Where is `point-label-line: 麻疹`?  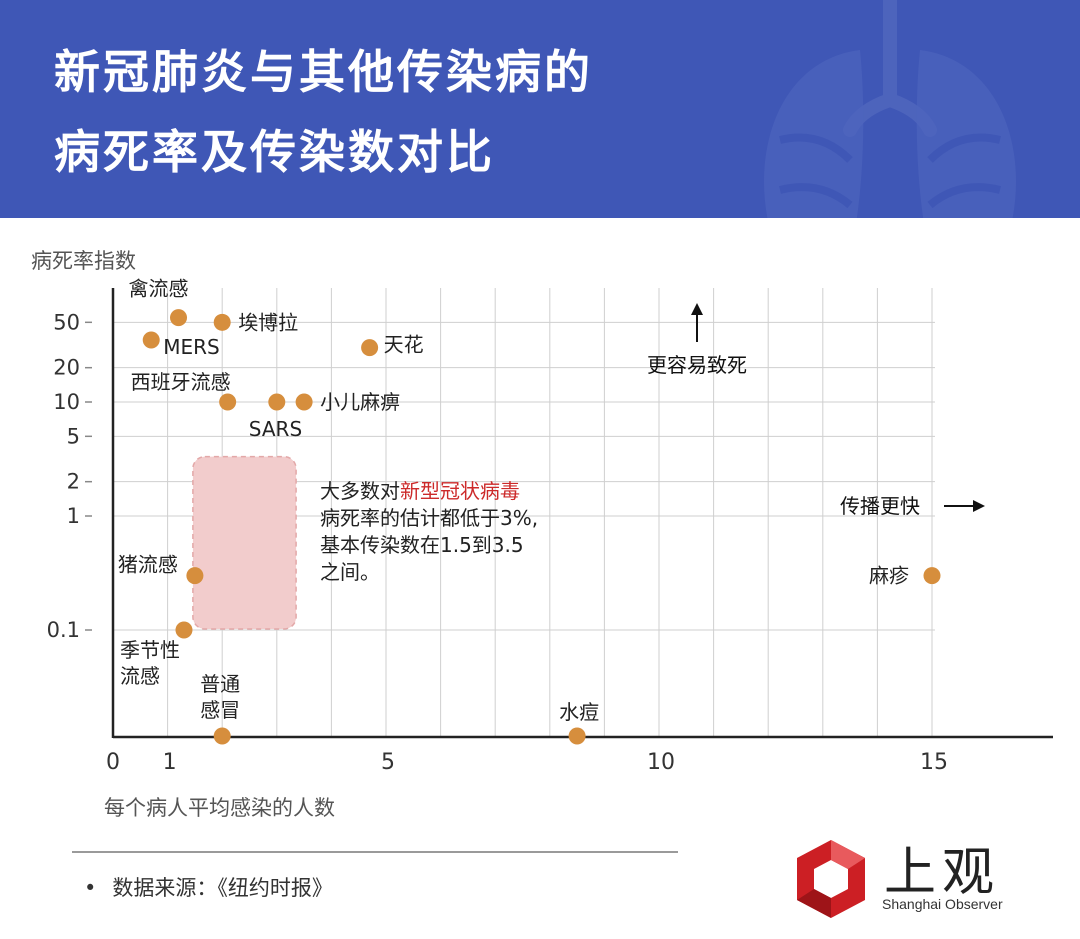
point-label-line: 麻疹 is located at coordinates (889, 576).